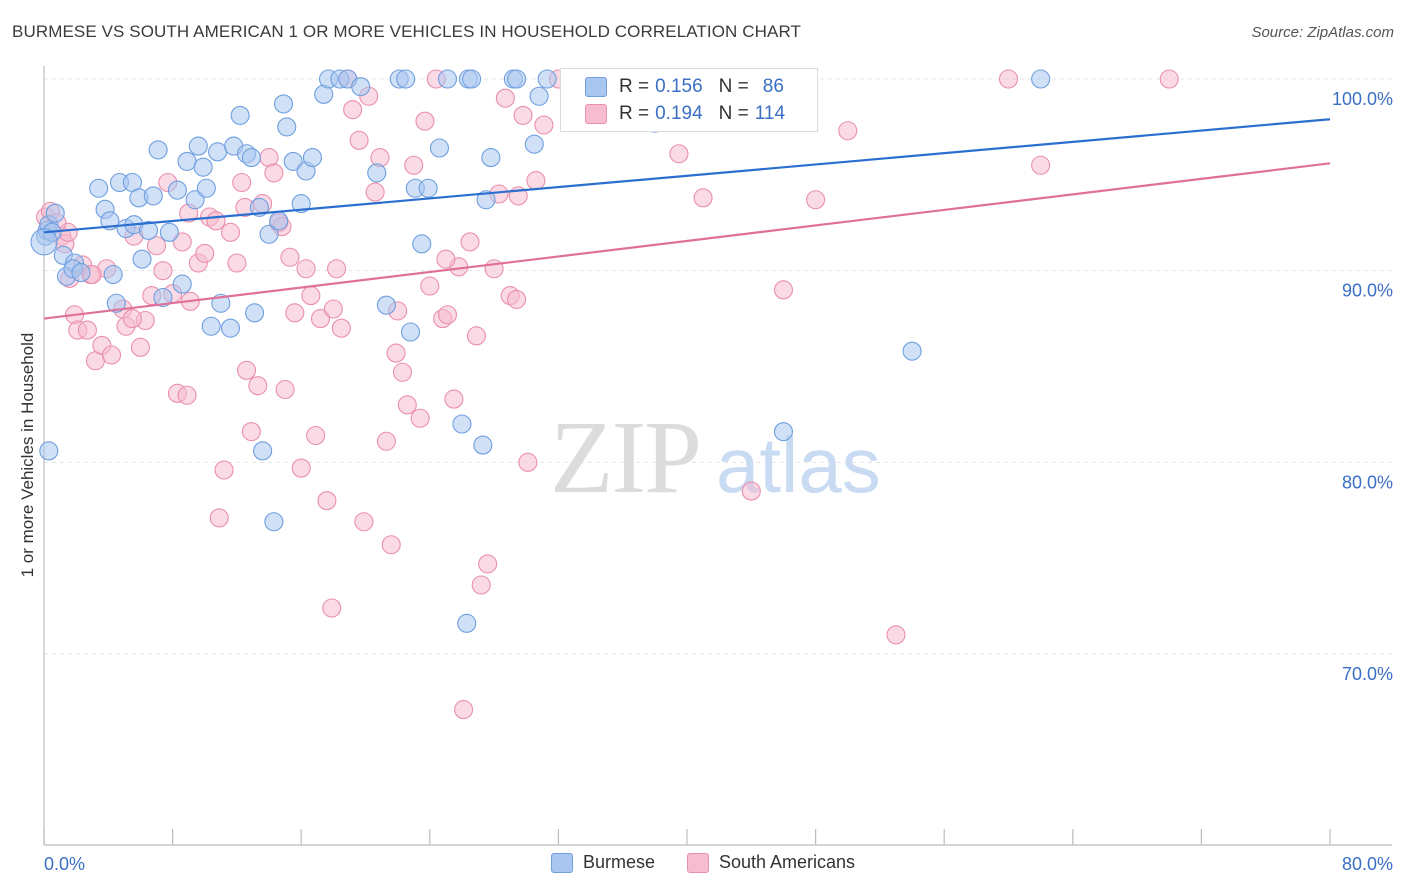  What do you see at coordinates (64, 864) in the screenshot?
I see `x-tick-label-min: 0.0%` at bounding box center [64, 864].